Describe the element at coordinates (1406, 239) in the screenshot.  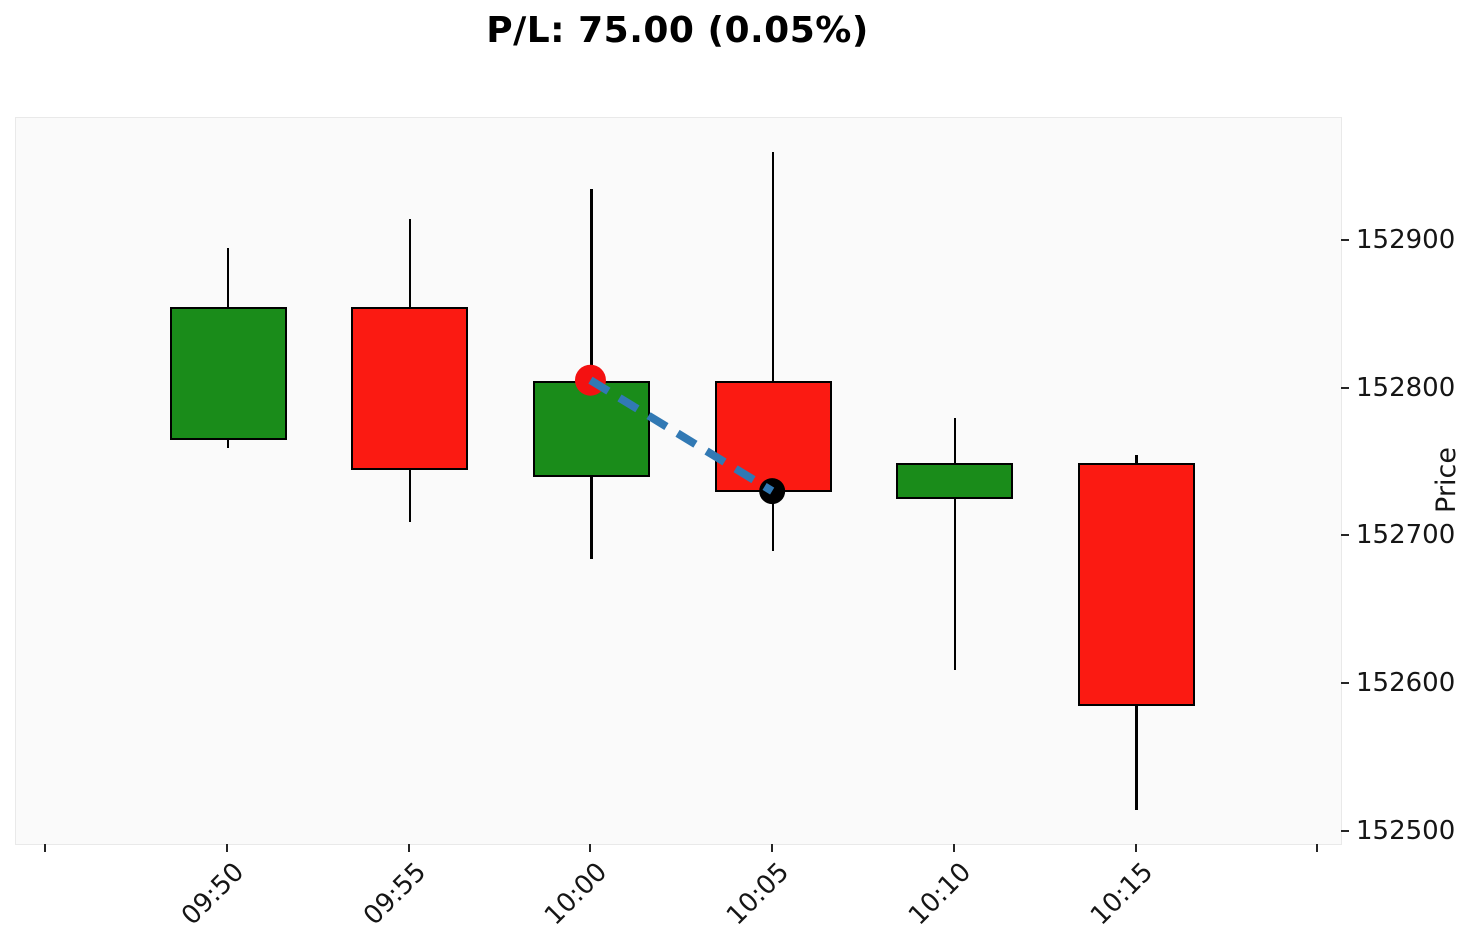
I see `y-tick-label: 152900` at that location.